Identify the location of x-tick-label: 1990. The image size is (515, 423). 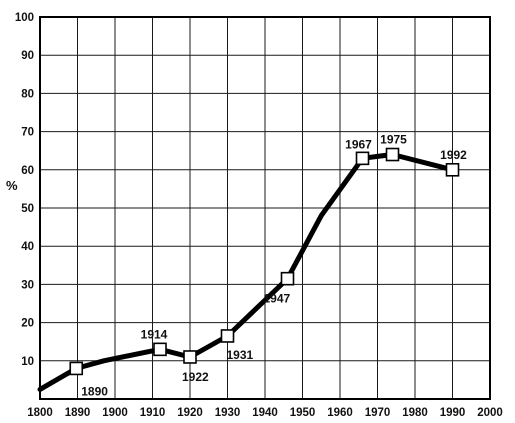
(453, 413).